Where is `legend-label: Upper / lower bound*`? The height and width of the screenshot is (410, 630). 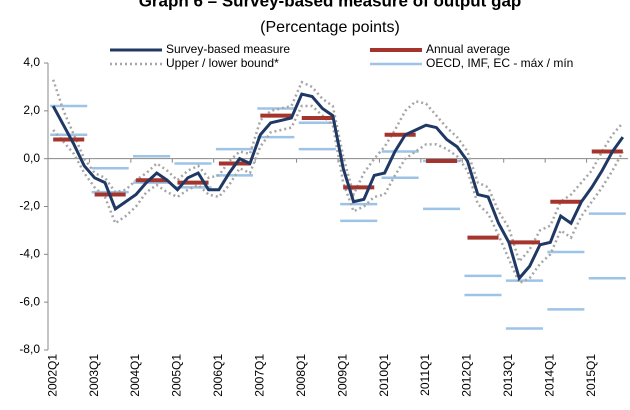
legend-label: Upper / lower bound* is located at coordinates (222, 63).